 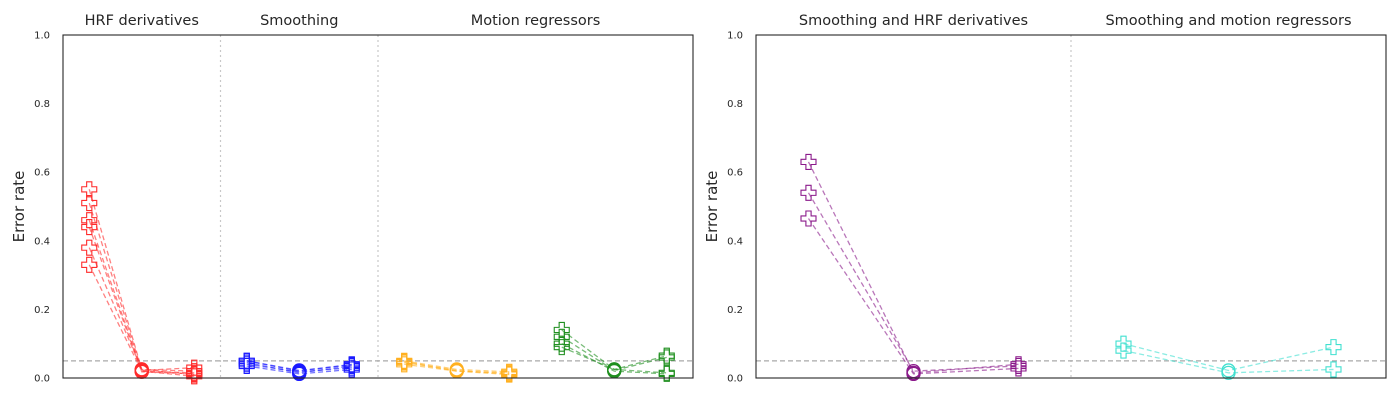 What do you see at coordinates (299, 21) in the screenshot?
I see `section-title: Smoothing` at bounding box center [299, 21].